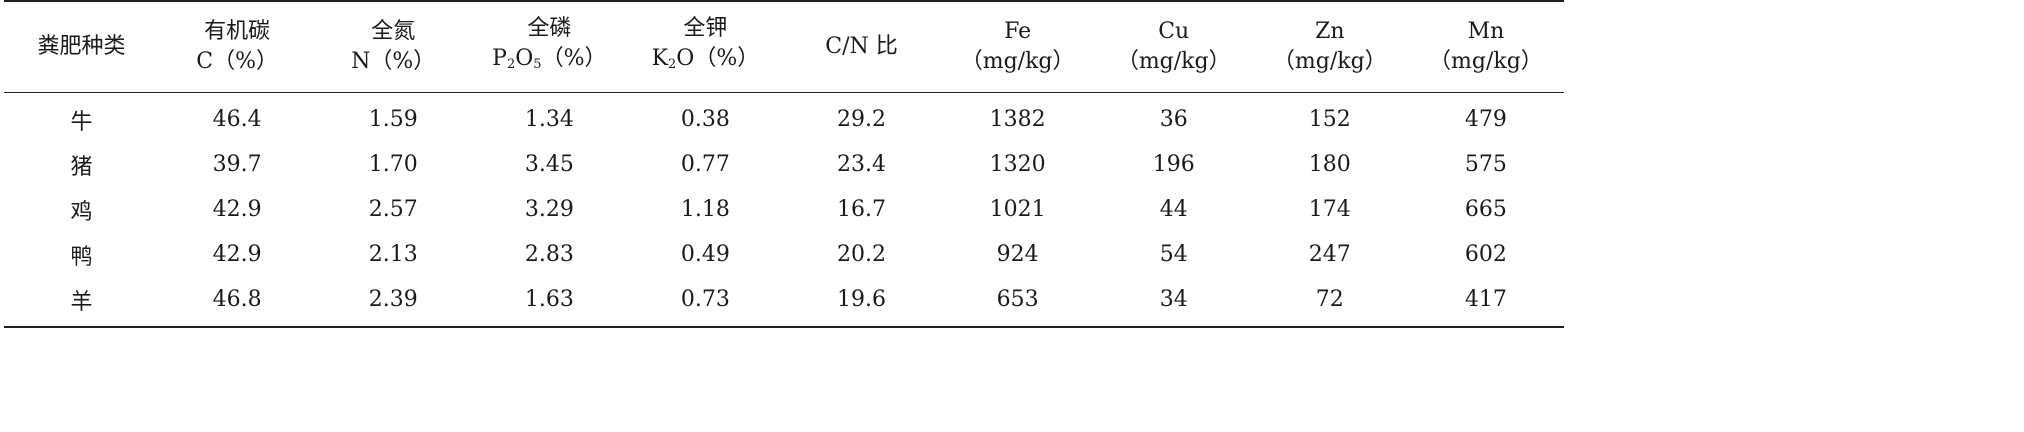  What do you see at coordinates (1173, 299) in the screenshot?
I see `cell-cu: 34` at bounding box center [1173, 299].